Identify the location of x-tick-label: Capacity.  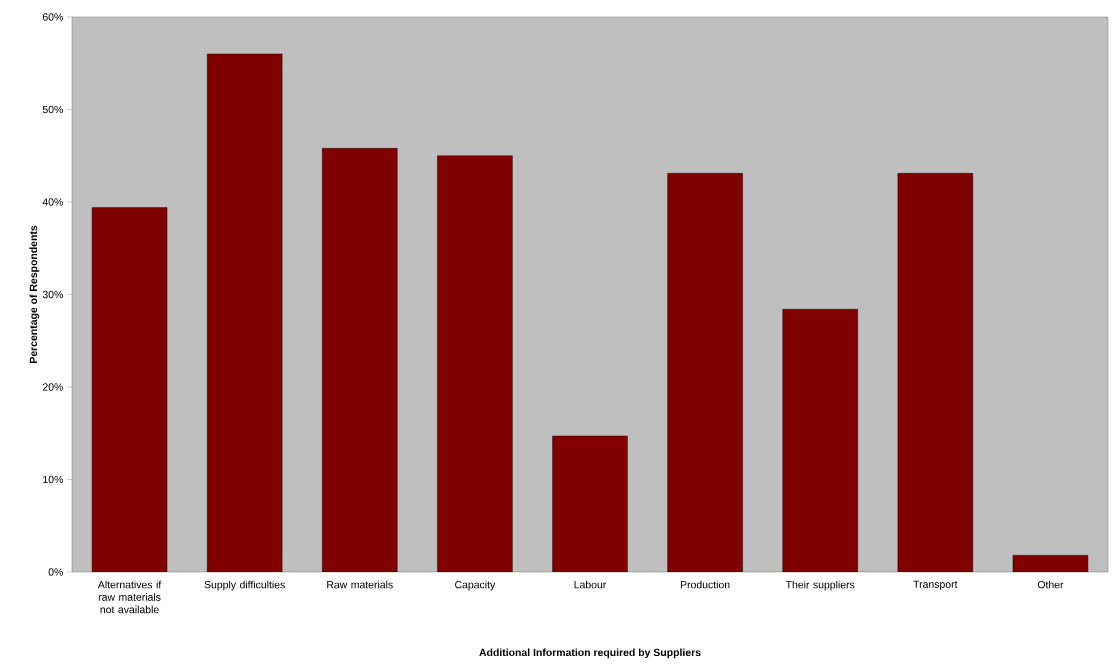
(475, 585).